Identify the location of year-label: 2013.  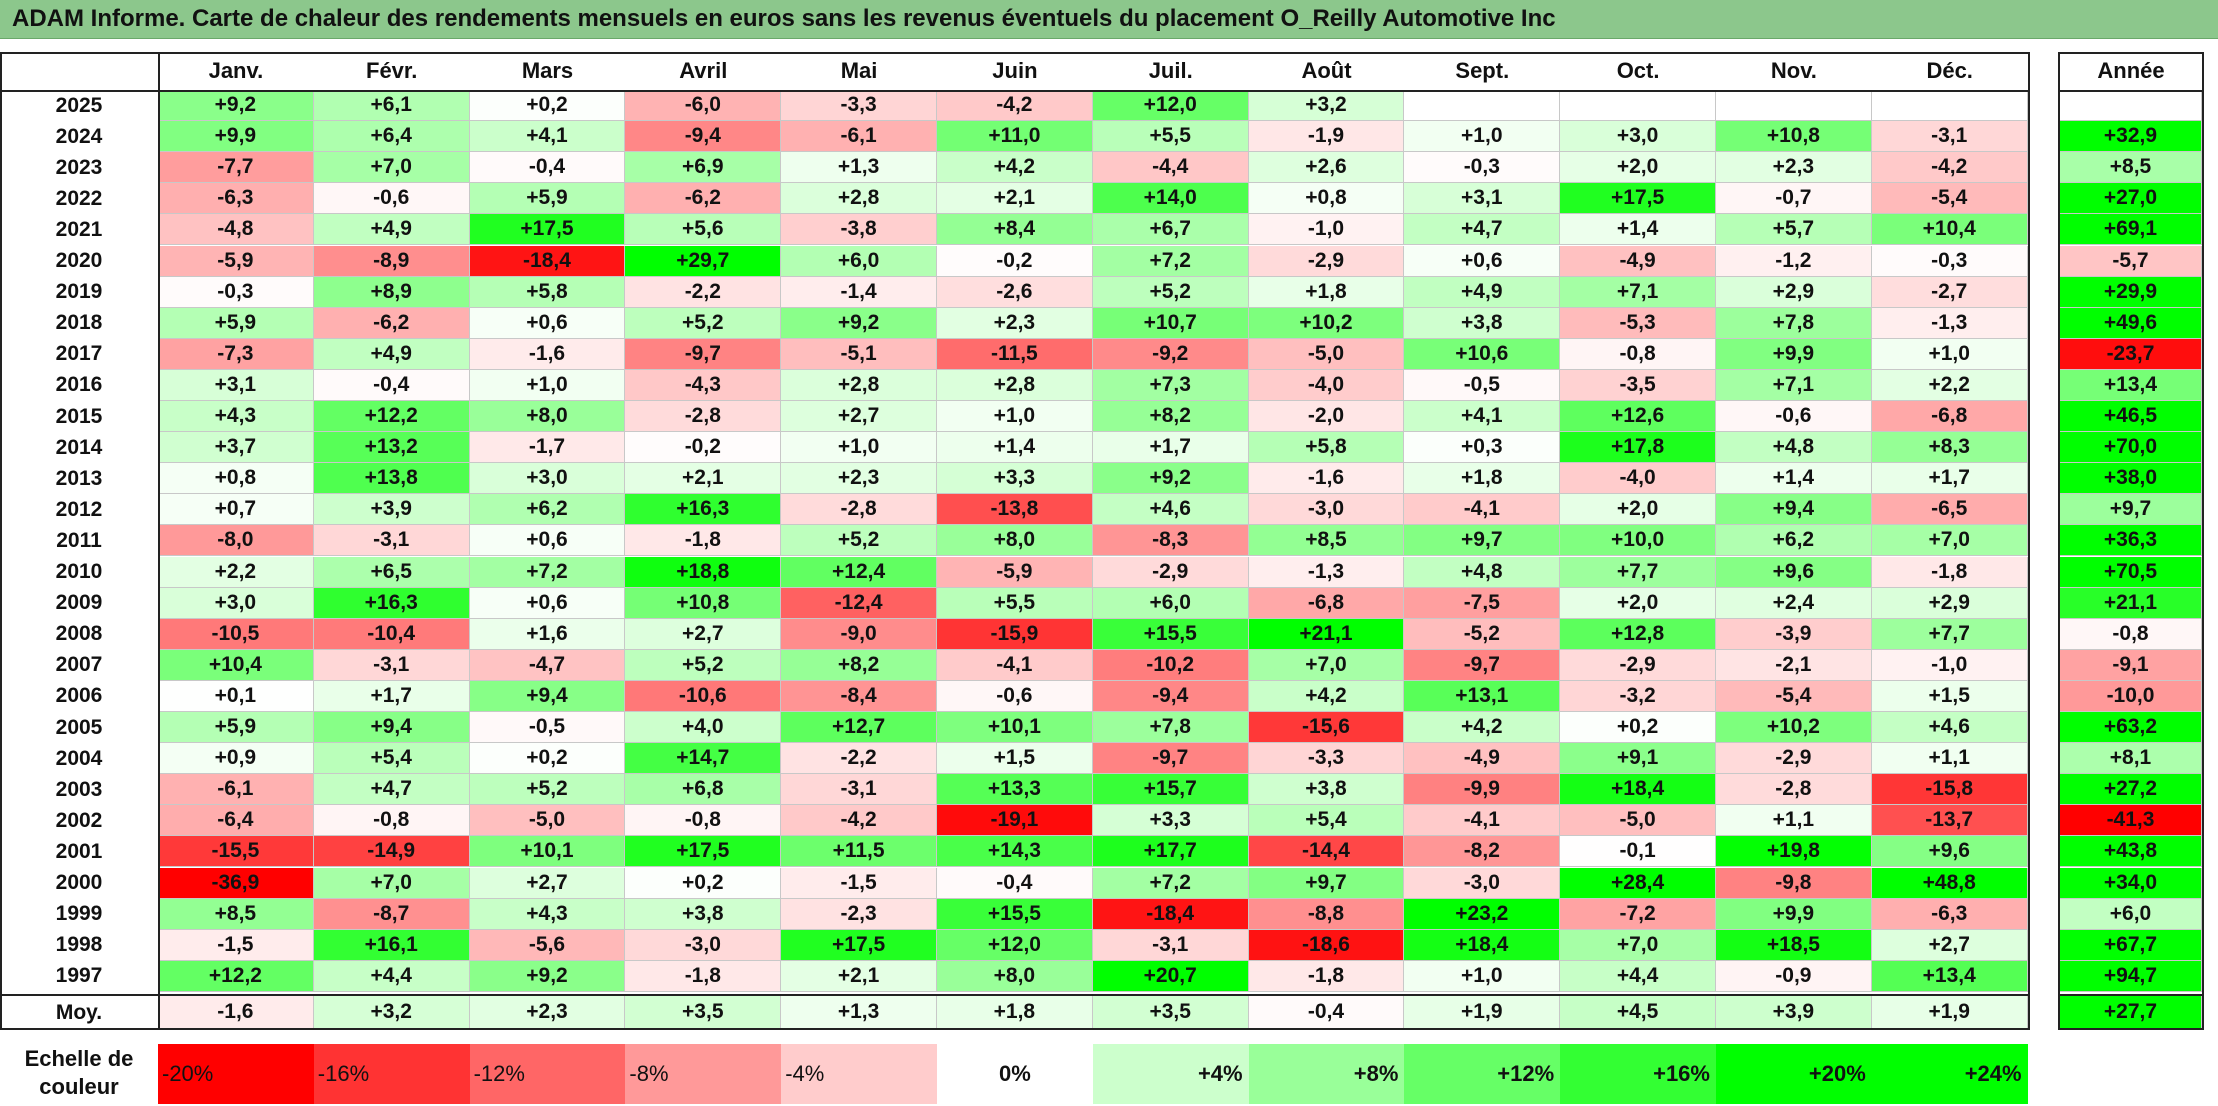
(79, 478).